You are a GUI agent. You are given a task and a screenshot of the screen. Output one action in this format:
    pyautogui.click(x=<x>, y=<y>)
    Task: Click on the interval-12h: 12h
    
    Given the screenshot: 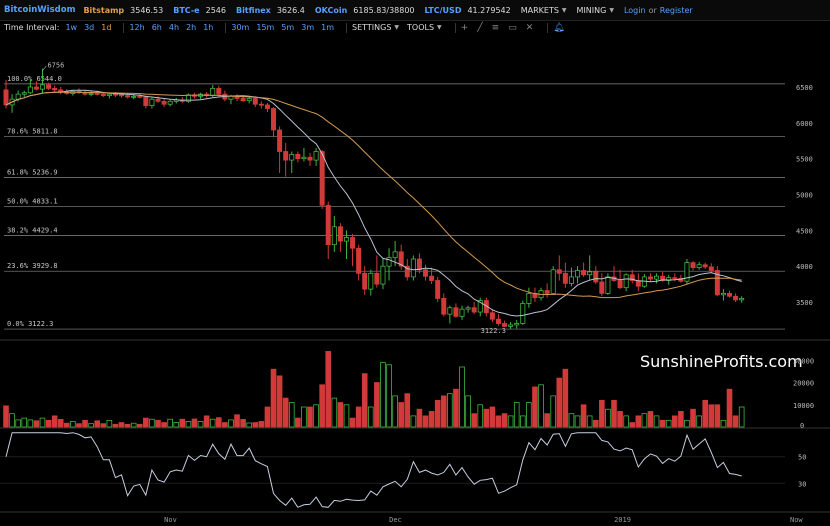 What is the action you would take?
    pyautogui.click(x=137, y=27)
    